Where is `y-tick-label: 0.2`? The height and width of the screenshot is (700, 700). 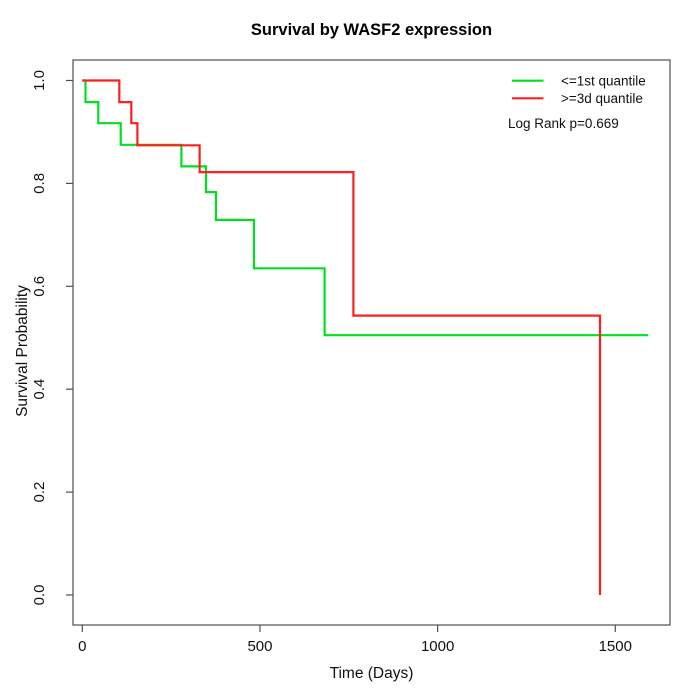
y-tick-label: 0.2 is located at coordinates (39, 492).